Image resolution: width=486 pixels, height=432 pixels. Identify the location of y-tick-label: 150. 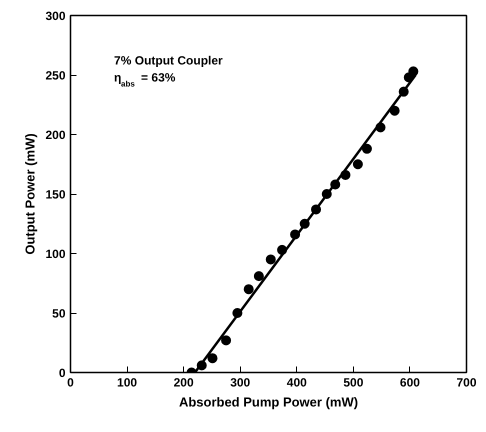
(55, 195).